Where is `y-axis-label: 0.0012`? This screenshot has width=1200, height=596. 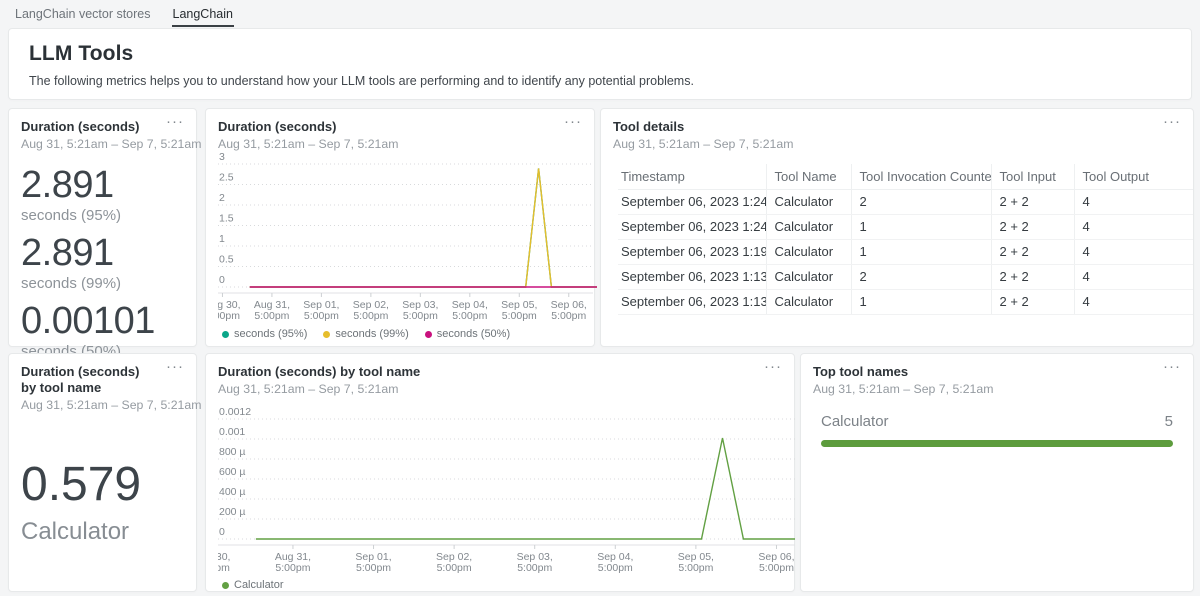
y-axis-label: 0.0012 is located at coordinates (235, 412).